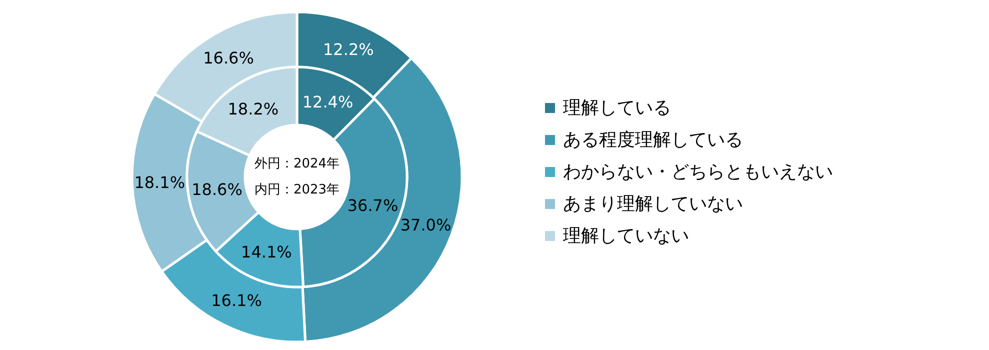 The image size is (989, 350). What do you see at coordinates (617, 108) in the screenshot?
I see `legend-label: 理解している` at bounding box center [617, 108].